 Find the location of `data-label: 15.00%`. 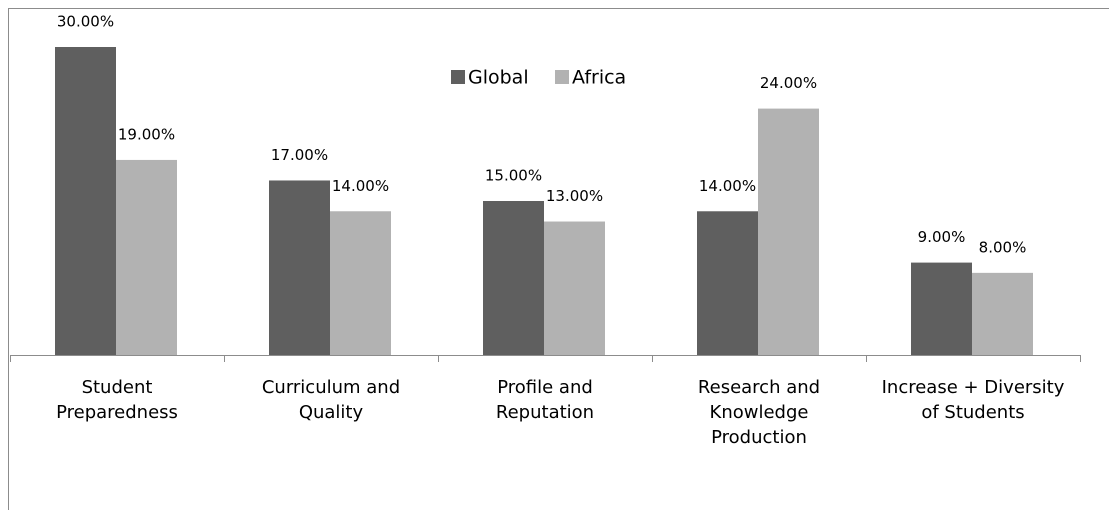

data-label: 15.00% is located at coordinates (513, 176).